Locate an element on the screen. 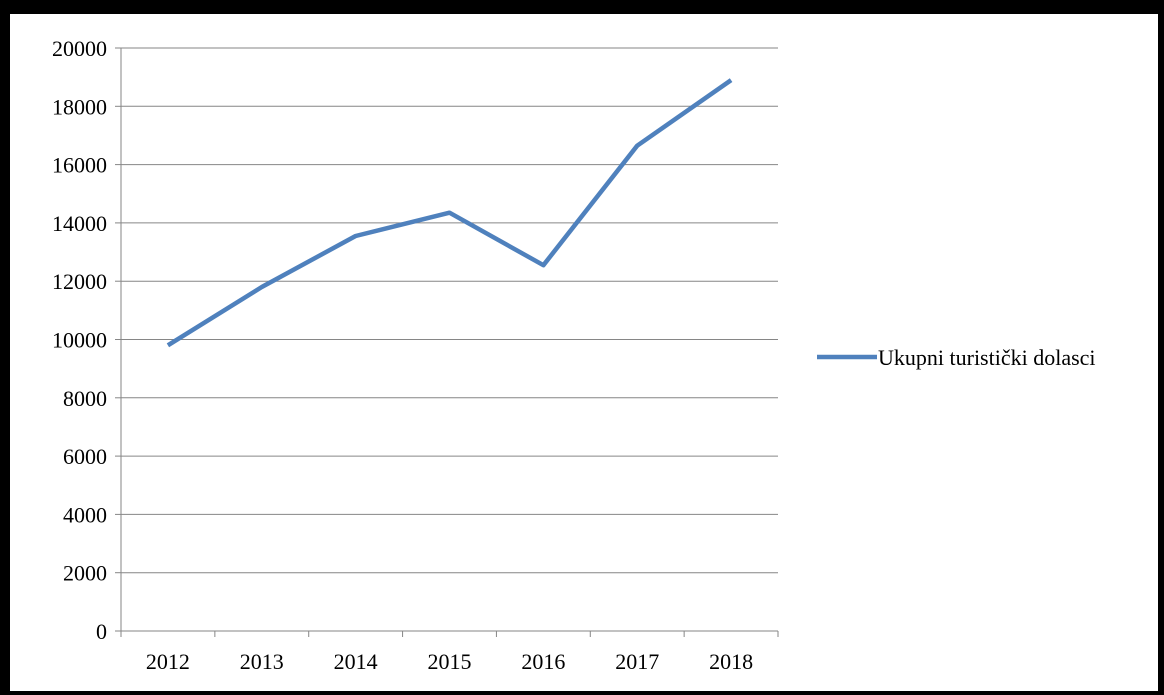  y-tick-label-12000: 12000 is located at coordinates (79, 281).